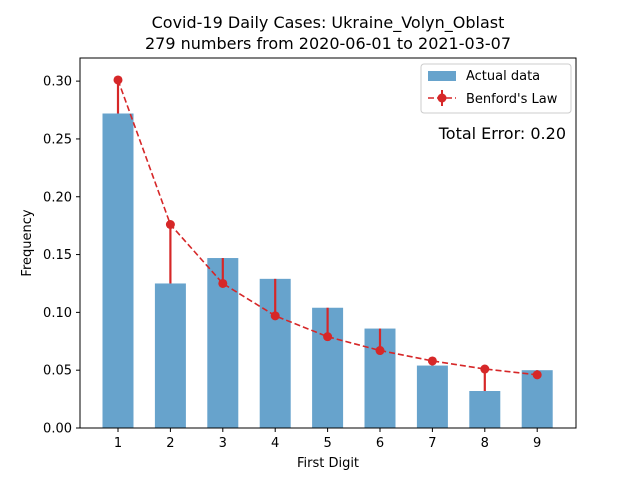 The width and height of the screenshot is (640, 480). What do you see at coordinates (57, 139) in the screenshot?
I see `y-tick-label: 0.25` at bounding box center [57, 139].